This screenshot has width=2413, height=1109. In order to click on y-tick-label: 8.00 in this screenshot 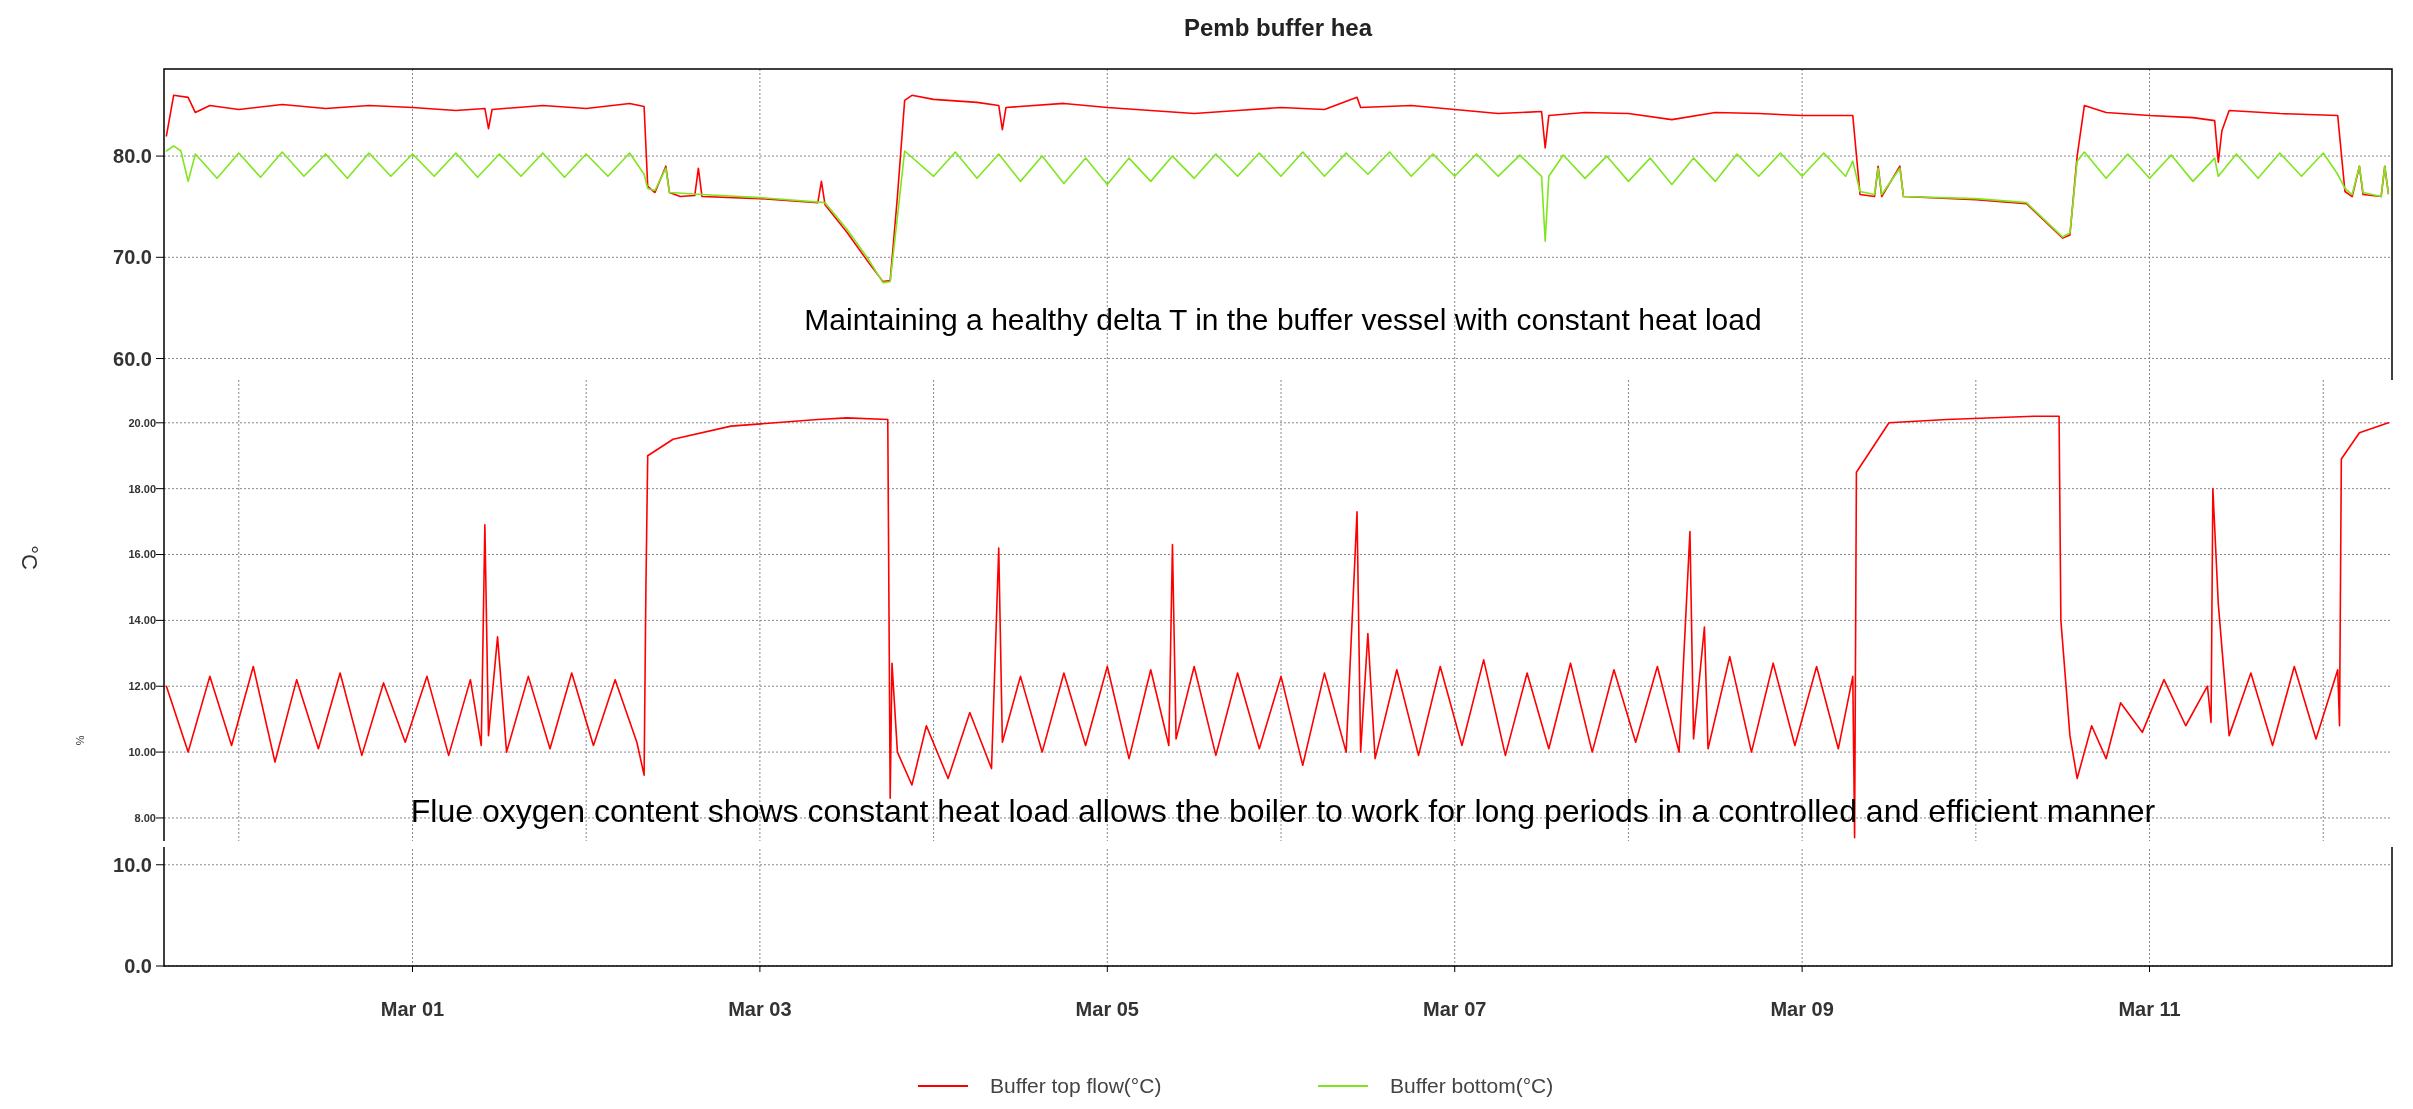, I will do `click(145, 817)`.